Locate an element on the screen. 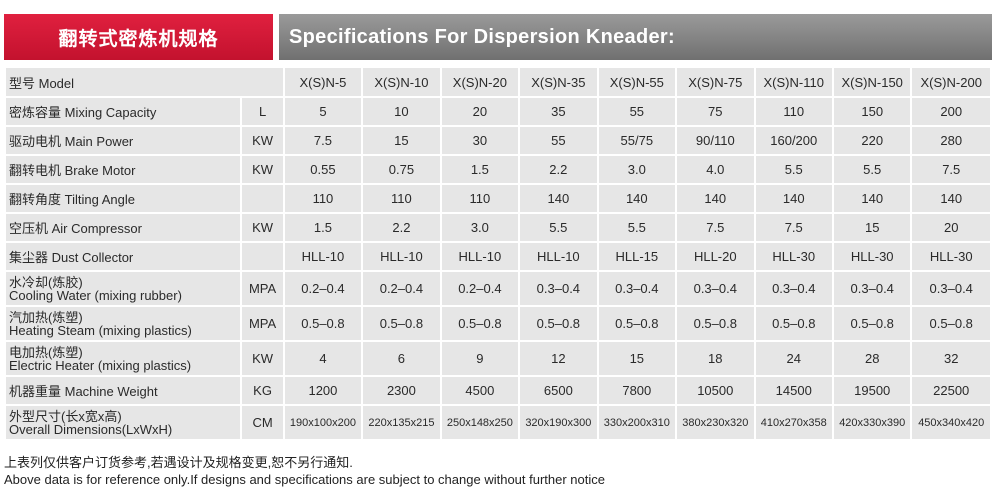 The image size is (1000, 497). table-cell: 10500 is located at coordinates (715, 390).